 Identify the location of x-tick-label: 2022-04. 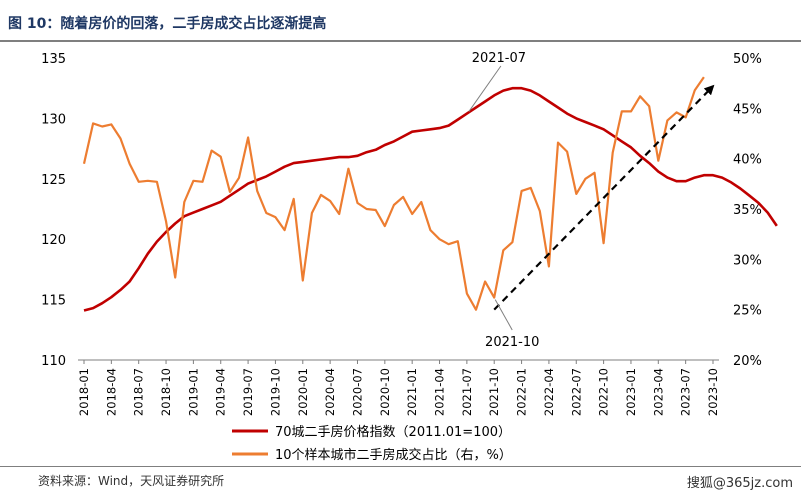
(549, 392).